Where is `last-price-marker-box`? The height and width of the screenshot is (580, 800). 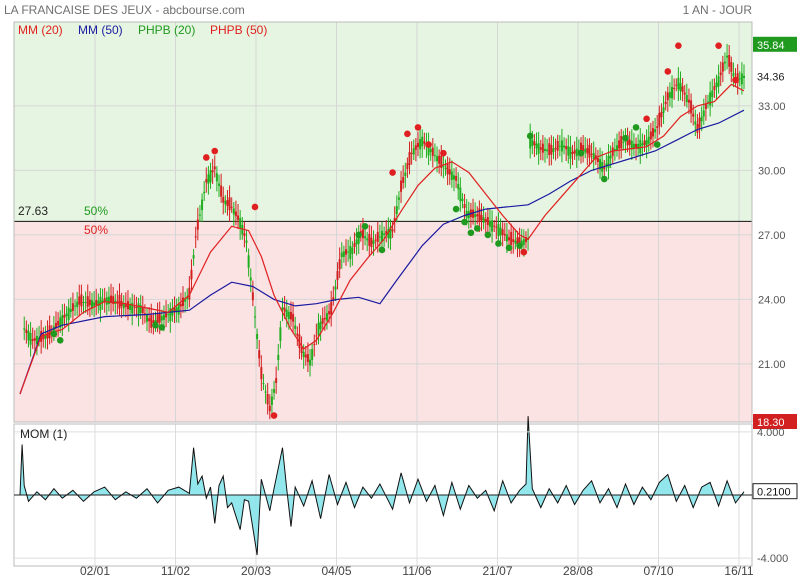 last-price-marker-box is located at coordinates (775, 76).